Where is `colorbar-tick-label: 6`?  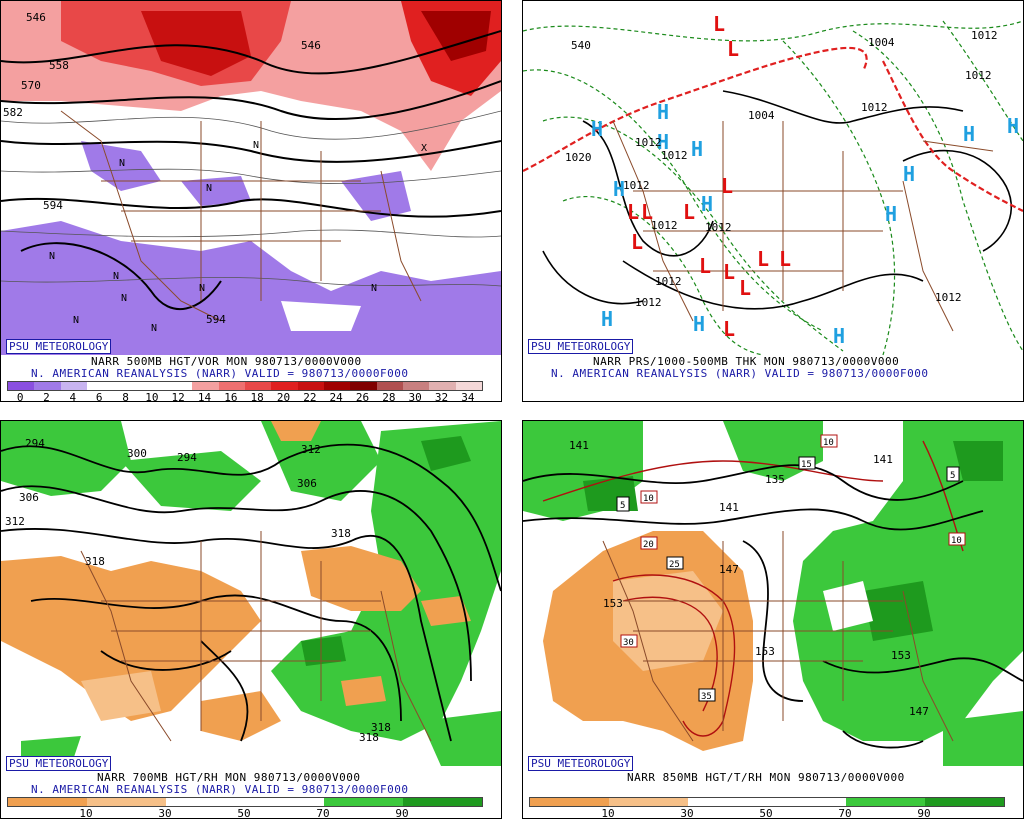 colorbar-tick-label: 6 is located at coordinates (99, 396).